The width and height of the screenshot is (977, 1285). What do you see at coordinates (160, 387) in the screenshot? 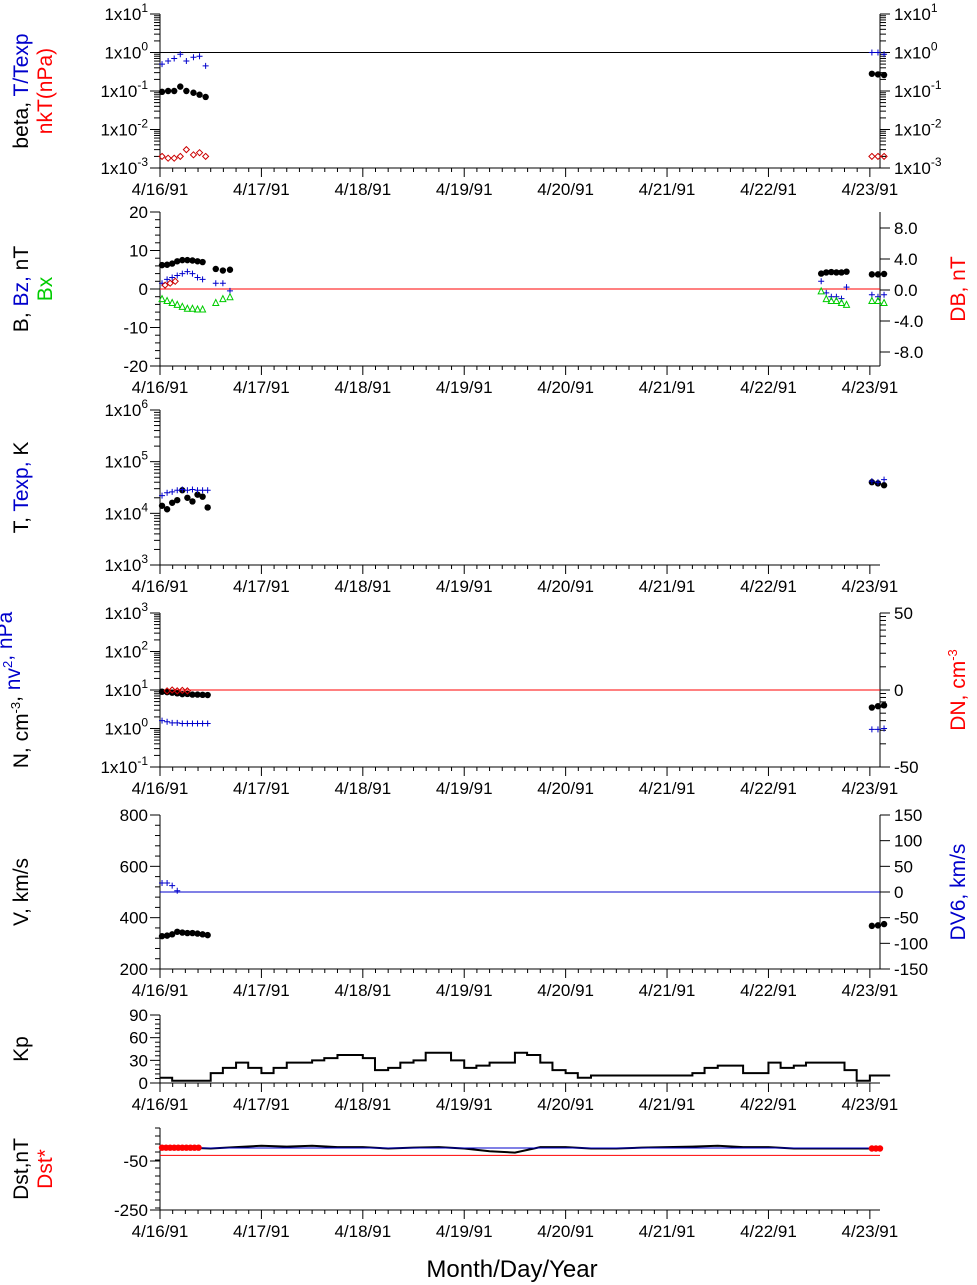
I see `date-label: 4/16/91` at bounding box center [160, 387].